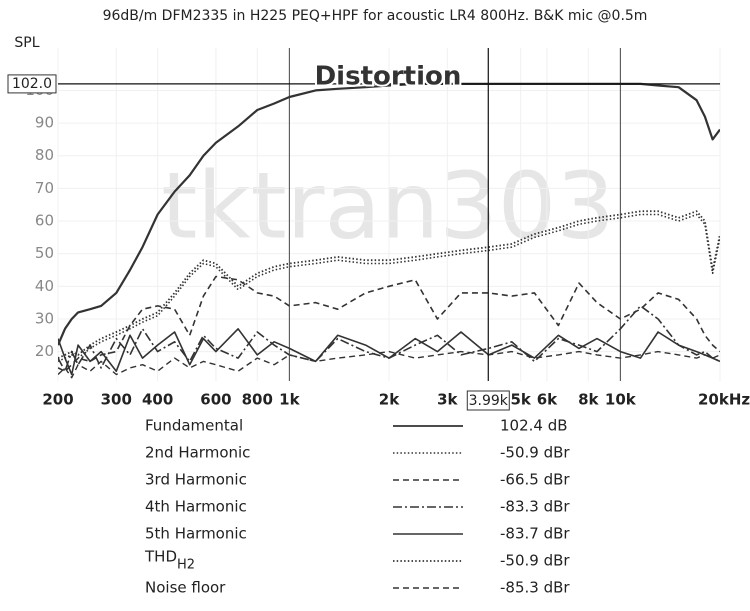  What do you see at coordinates (389, 400) in the screenshot?
I see `x-tick-label: 2k` at bounding box center [389, 400].